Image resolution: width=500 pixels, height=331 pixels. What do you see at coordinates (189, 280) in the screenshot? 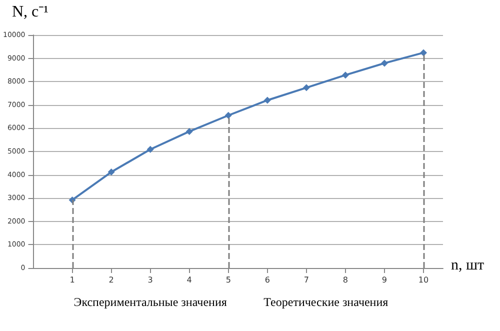
I see `x-tick-label: 4` at bounding box center [189, 280].